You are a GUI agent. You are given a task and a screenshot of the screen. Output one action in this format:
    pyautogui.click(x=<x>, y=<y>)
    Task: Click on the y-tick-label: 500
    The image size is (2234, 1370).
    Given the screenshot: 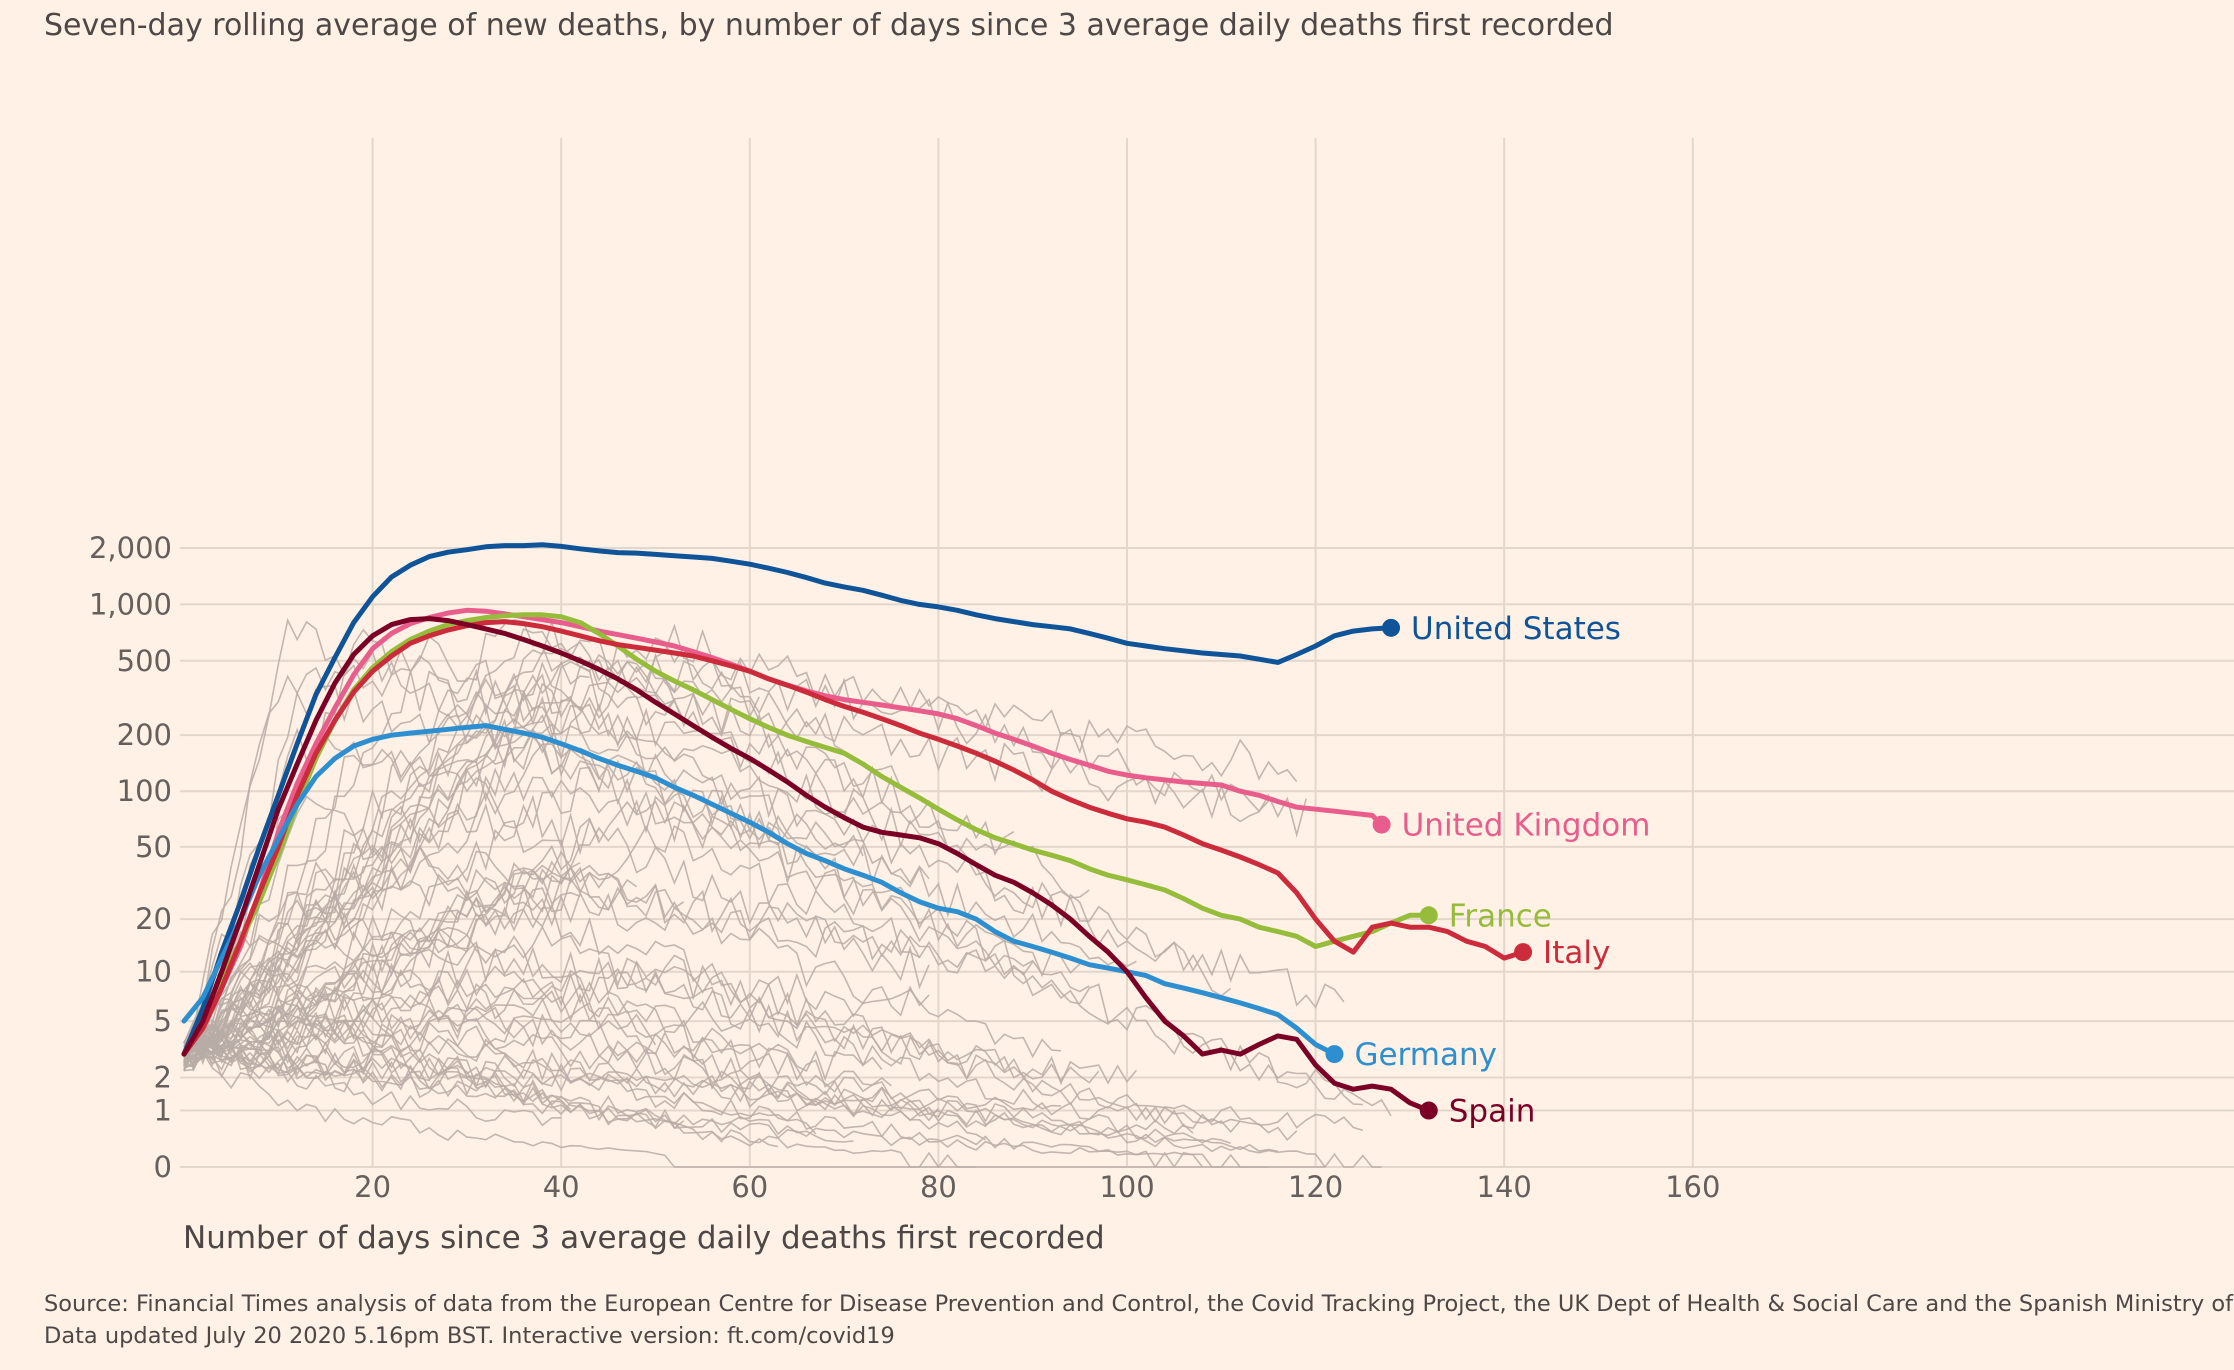 What is the action you would take?
    pyautogui.click(x=144, y=661)
    